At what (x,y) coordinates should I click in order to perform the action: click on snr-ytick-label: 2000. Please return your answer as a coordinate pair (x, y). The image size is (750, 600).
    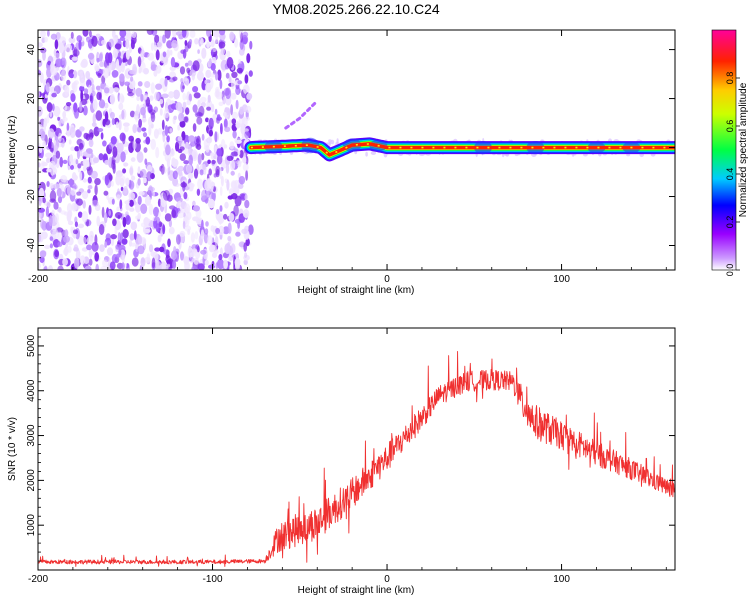
    Looking at the image, I should click on (31, 480).